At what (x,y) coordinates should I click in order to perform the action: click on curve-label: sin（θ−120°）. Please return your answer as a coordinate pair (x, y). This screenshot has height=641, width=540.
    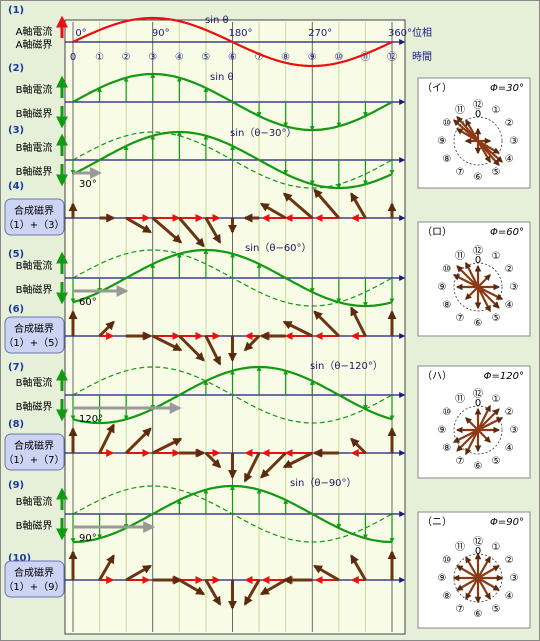
    Looking at the image, I should click on (346, 366).